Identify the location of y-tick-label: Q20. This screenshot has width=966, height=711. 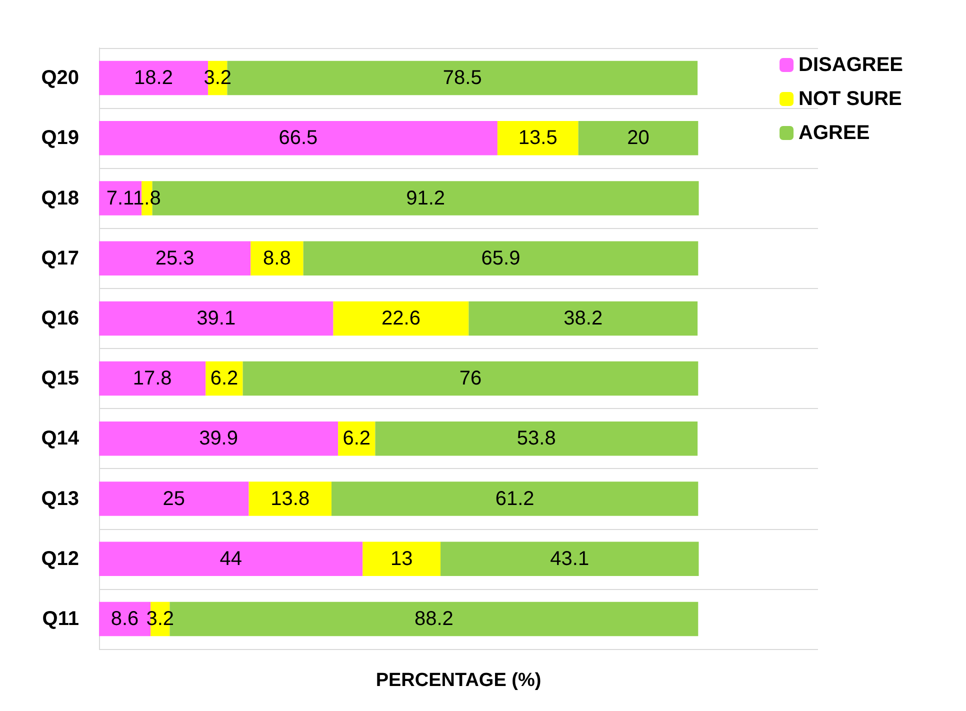
(60, 78).